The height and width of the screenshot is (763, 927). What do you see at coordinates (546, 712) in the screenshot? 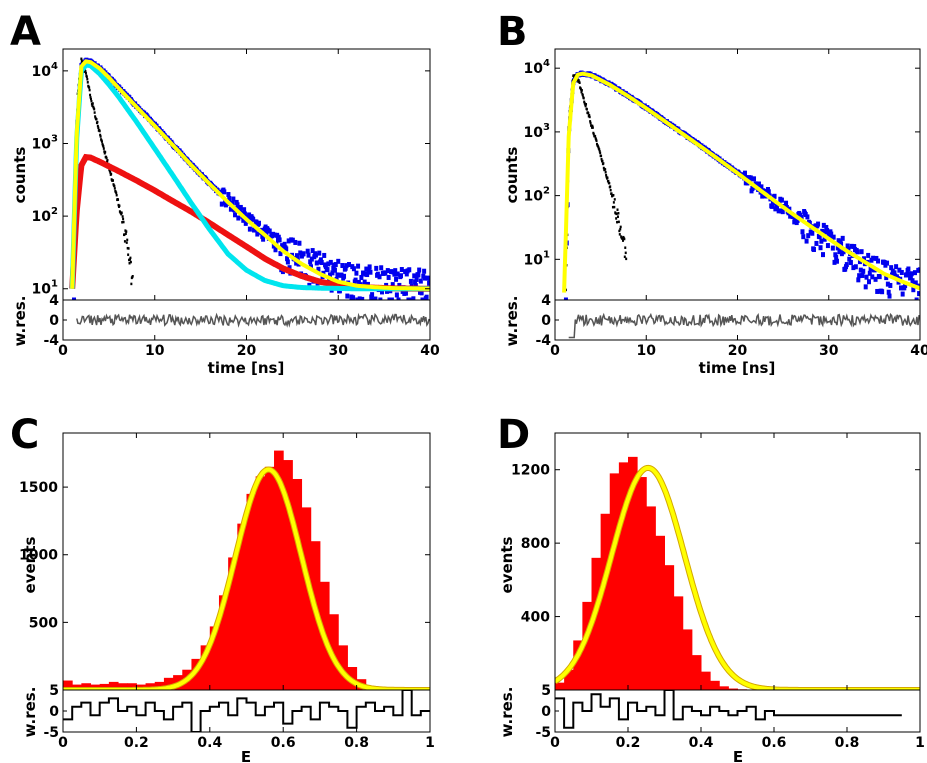
I see `residual-tick-label: 0` at bounding box center [546, 712].